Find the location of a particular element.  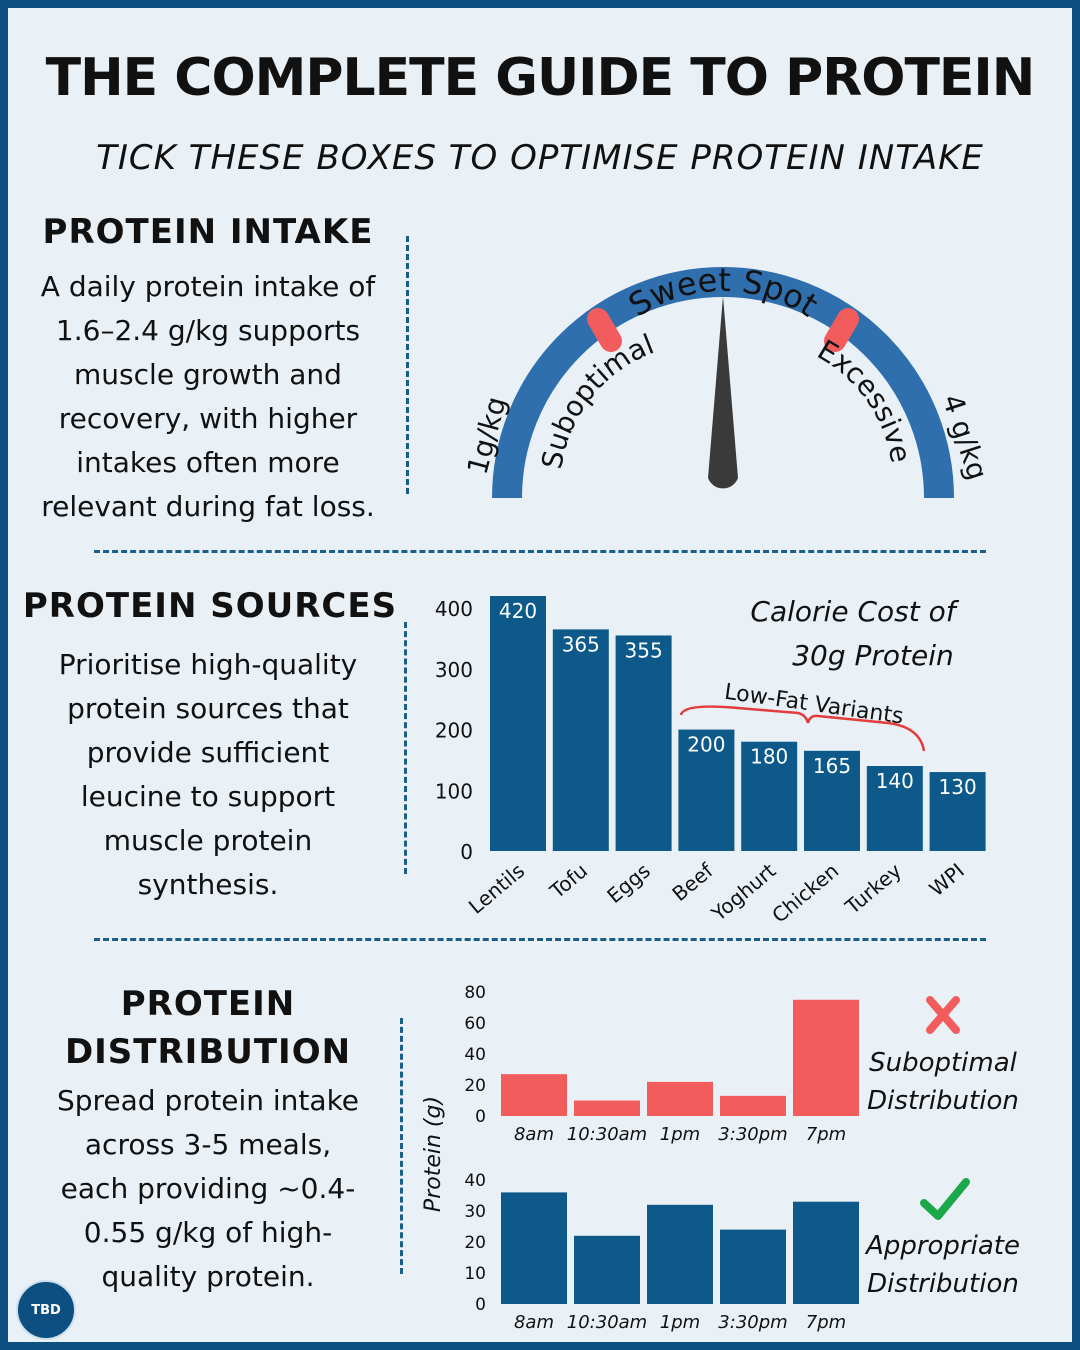

distribution-ylabel: Protein (g) is located at coordinates (433, 1154).